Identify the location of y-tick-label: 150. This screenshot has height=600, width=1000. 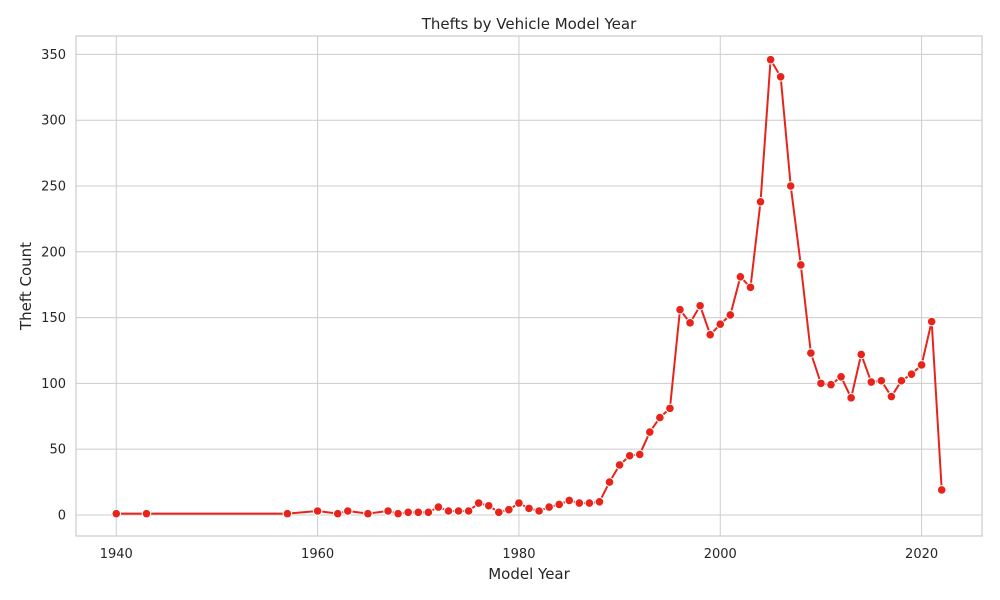
(53, 318).